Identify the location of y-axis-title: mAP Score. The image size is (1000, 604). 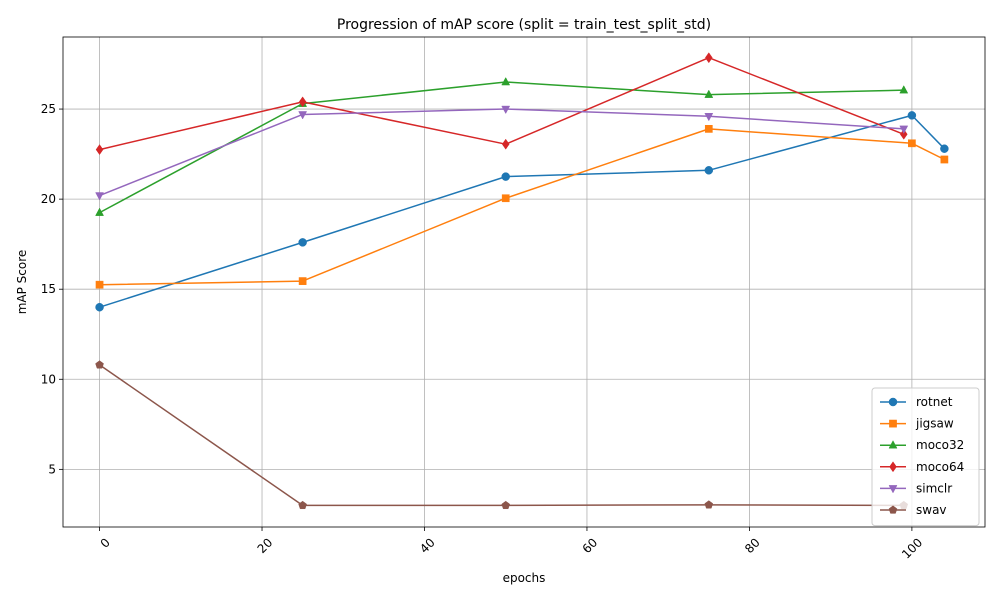
(22, 282).